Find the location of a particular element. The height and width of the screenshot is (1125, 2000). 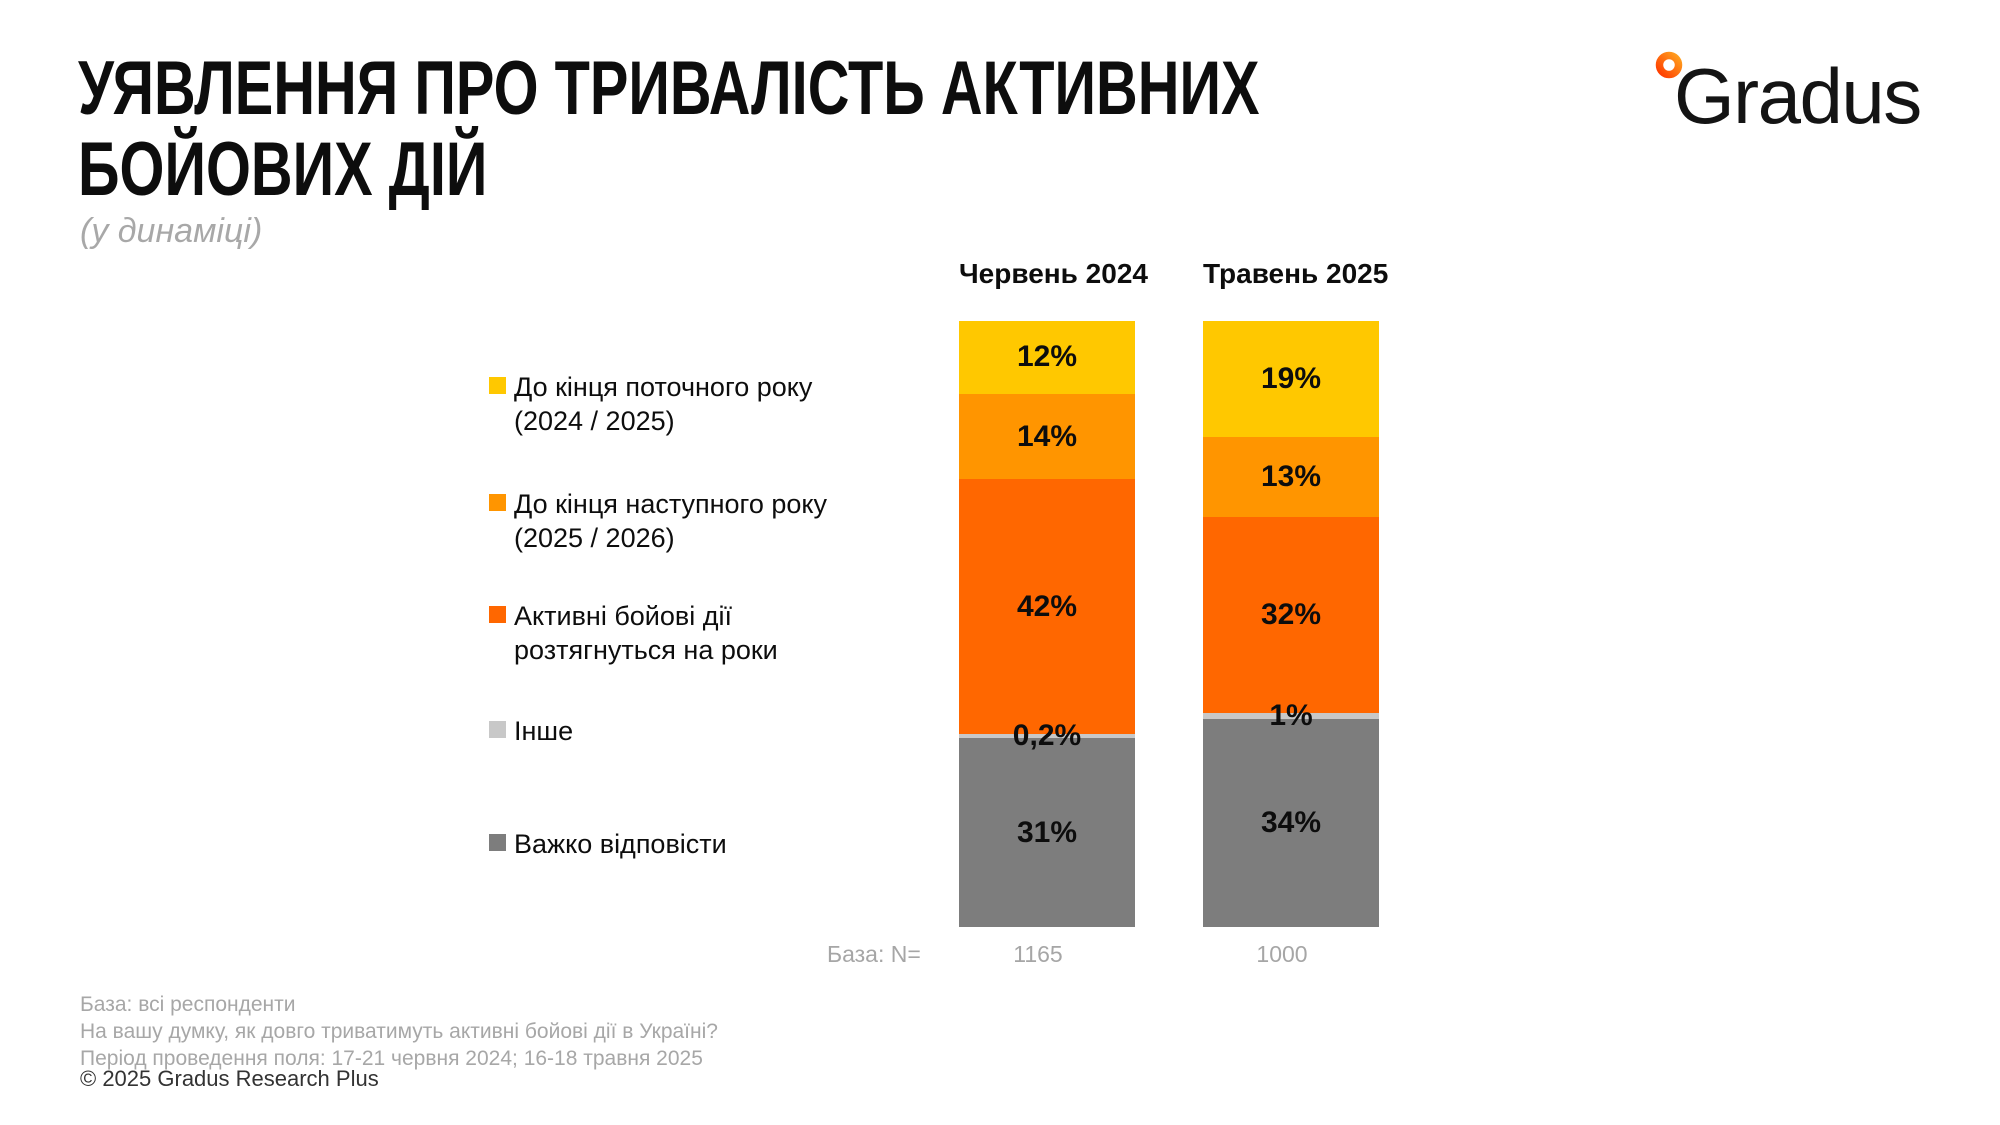

legend-swatch-orange is located at coordinates (497, 502).